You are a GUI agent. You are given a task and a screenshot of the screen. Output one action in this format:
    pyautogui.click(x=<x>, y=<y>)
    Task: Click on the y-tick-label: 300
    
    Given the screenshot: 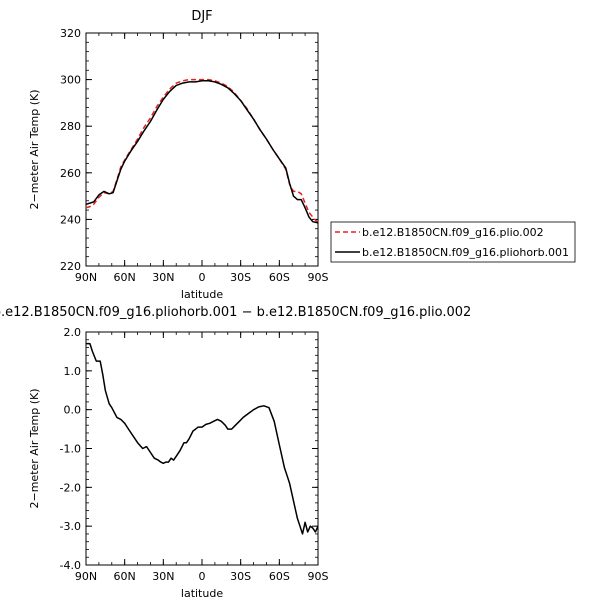 What is the action you would take?
    pyautogui.click(x=70, y=80)
    